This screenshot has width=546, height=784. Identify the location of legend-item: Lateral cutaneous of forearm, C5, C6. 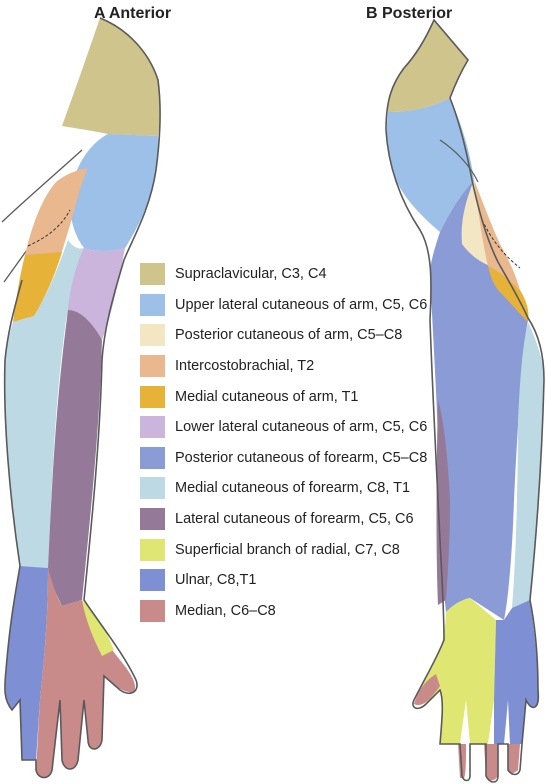
(290, 519).